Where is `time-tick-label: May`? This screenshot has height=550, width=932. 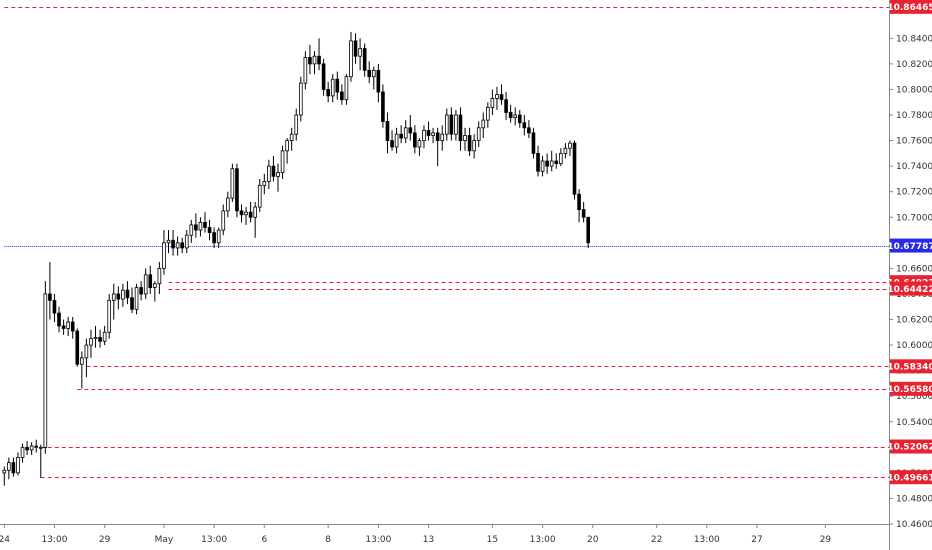
time-tick-label: May is located at coordinates (164, 540).